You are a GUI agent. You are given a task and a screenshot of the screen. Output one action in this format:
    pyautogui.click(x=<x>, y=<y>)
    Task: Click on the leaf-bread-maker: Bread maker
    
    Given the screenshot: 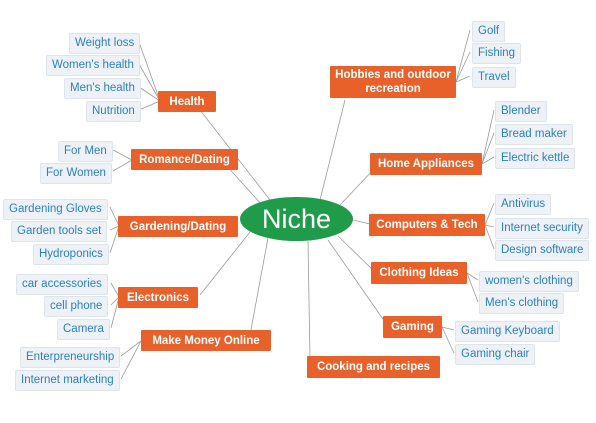 What is the action you would take?
    pyautogui.click(x=534, y=134)
    